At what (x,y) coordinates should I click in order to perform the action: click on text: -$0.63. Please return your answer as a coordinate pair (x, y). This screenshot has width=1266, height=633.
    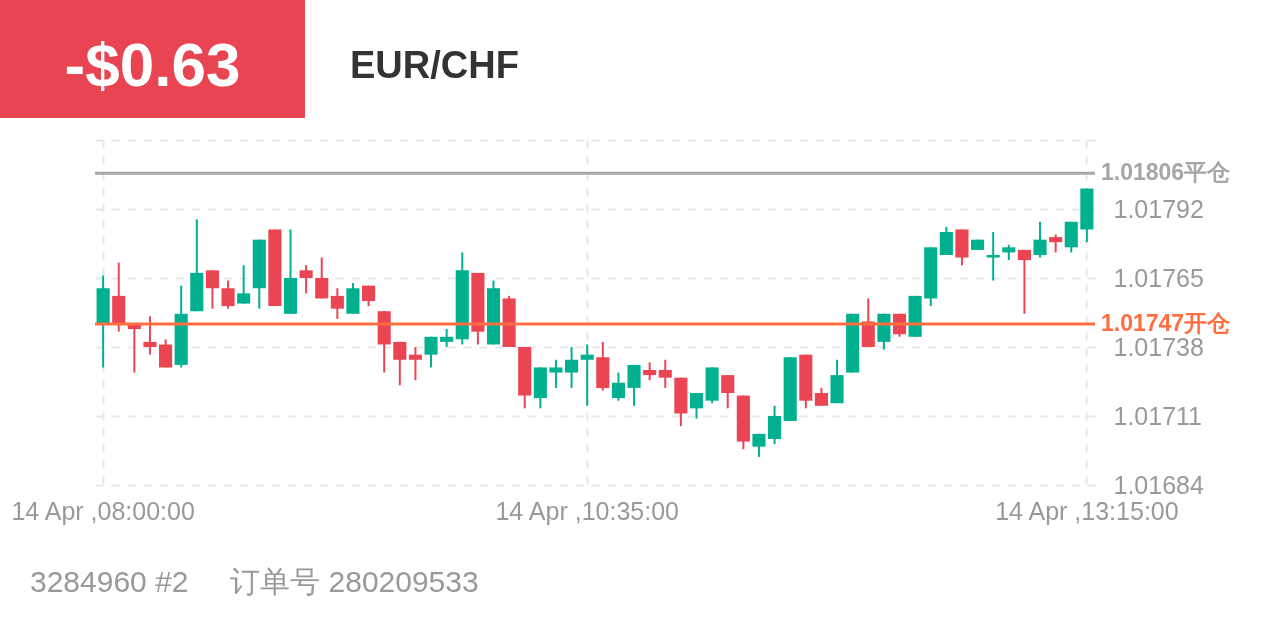
    Looking at the image, I should click on (152, 64).